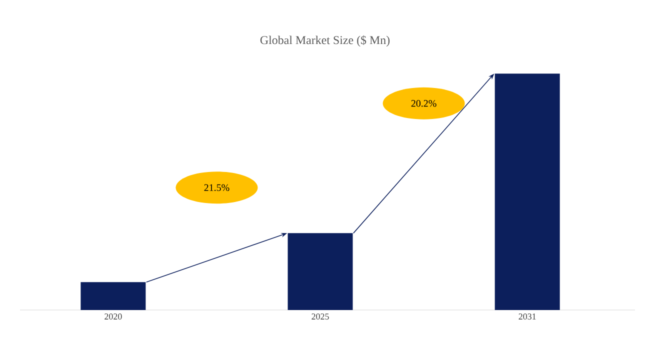 The width and height of the screenshot is (650, 348). I want to click on x-tick-label: 2025, so click(320, 317).